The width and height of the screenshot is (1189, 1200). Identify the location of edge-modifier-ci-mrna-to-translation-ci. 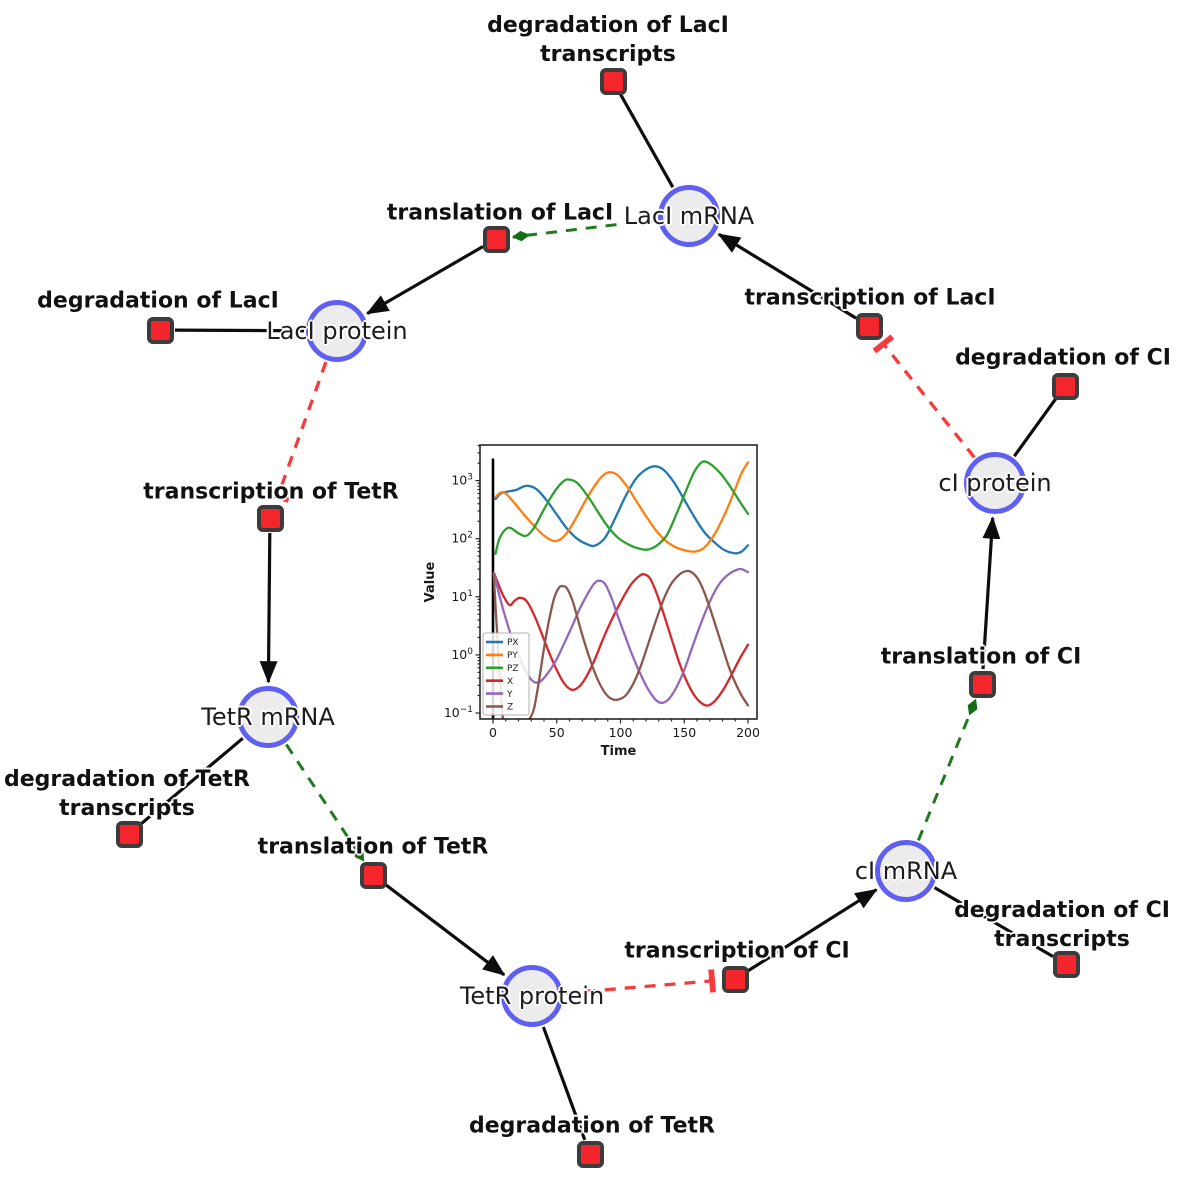
(947, 769).